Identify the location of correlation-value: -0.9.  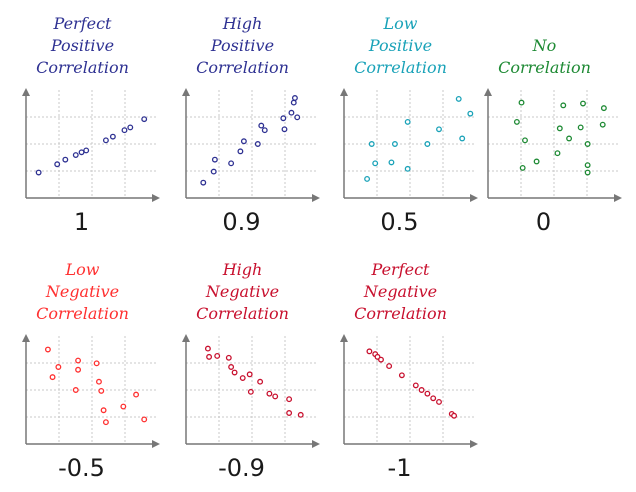
(241, 468).